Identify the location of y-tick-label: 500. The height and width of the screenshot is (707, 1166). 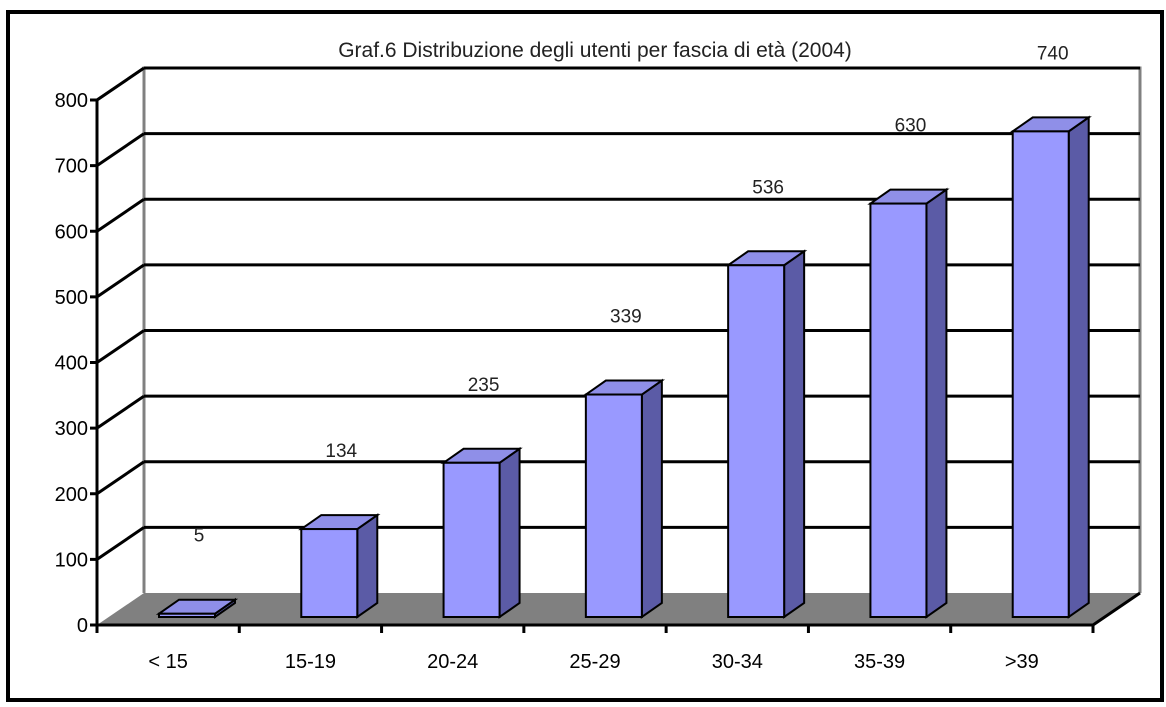
(71, 298).